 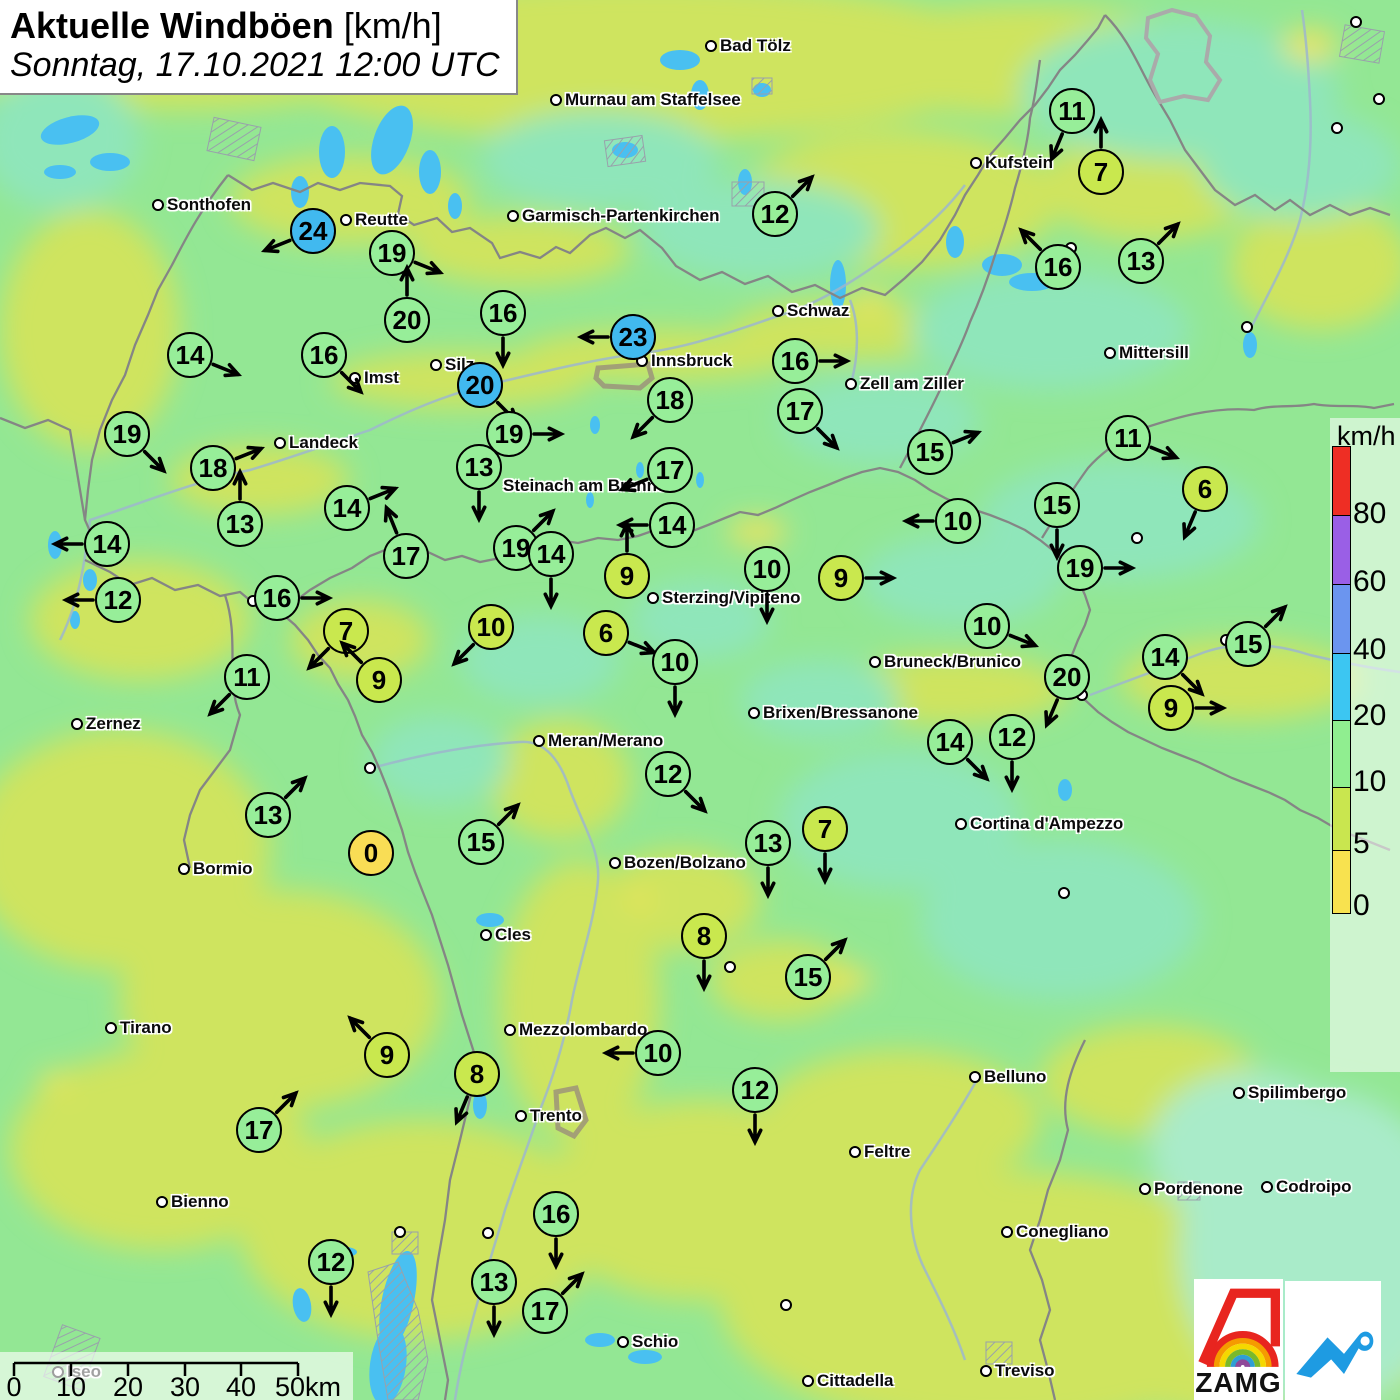 What do you see at coordinates (633, 337) in the screenshot?
I see `wind-gust-marker: 23` at bounding box center [633, 337].